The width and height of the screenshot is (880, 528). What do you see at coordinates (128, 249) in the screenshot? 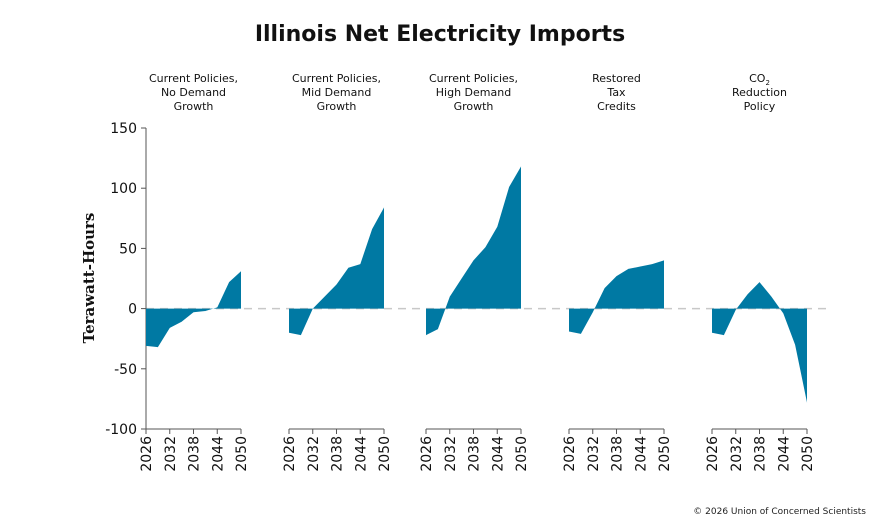
I see `y-tick-label: 50` at bounding box center [128, 249].